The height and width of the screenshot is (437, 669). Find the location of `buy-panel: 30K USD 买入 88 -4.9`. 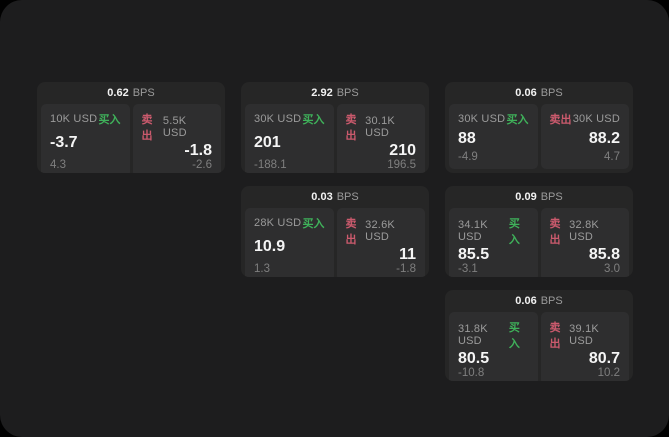

buy-panel: 30K USD 买入 88 -4.9 is located at coordinates (493, 136).